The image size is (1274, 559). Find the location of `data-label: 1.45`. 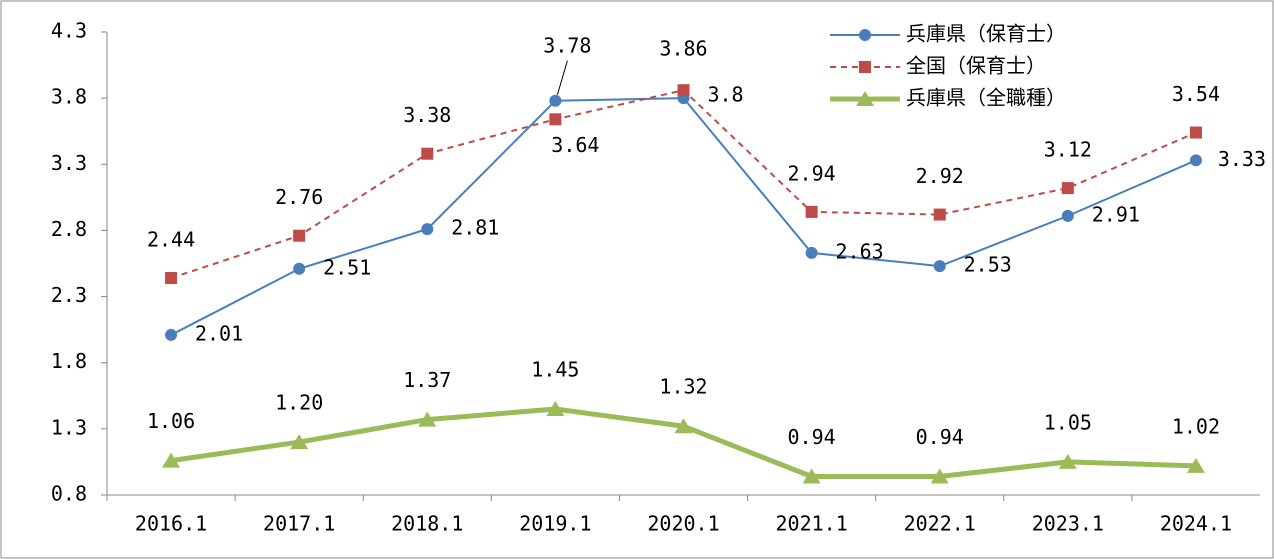

data-label: 1.45 is located at coordinates (555, 370).